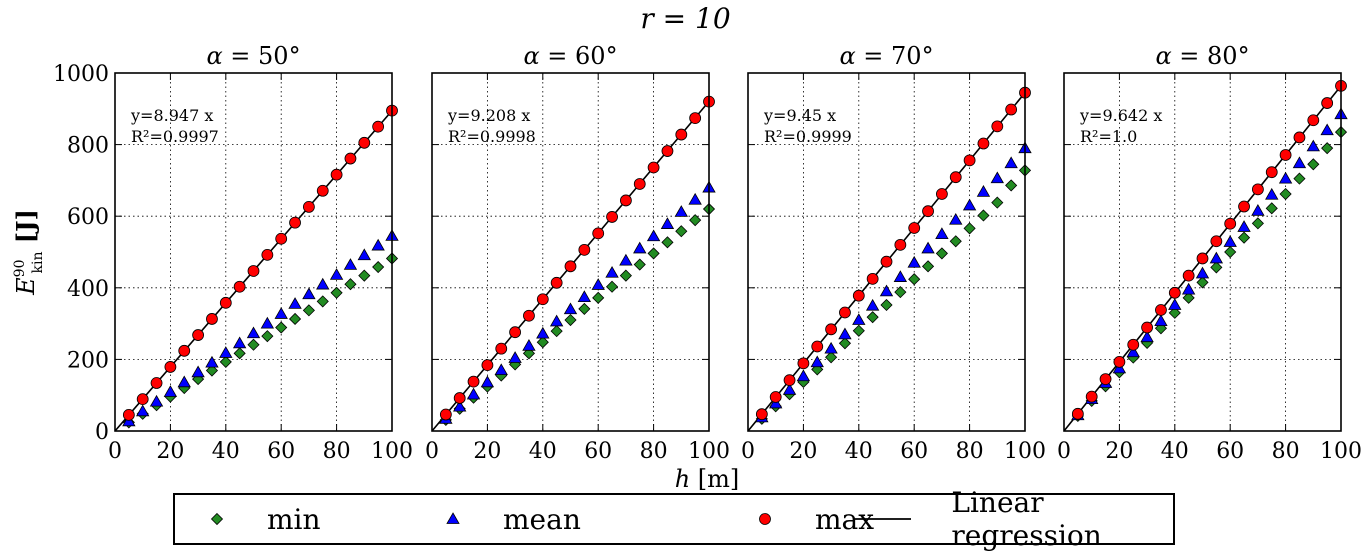 Image resolution: width=1371 pixels, height=552 pixels. Describe the element at coordinates (488, 115) in the screenshot. I see `regression-equation: y=9.208 x` at that location.